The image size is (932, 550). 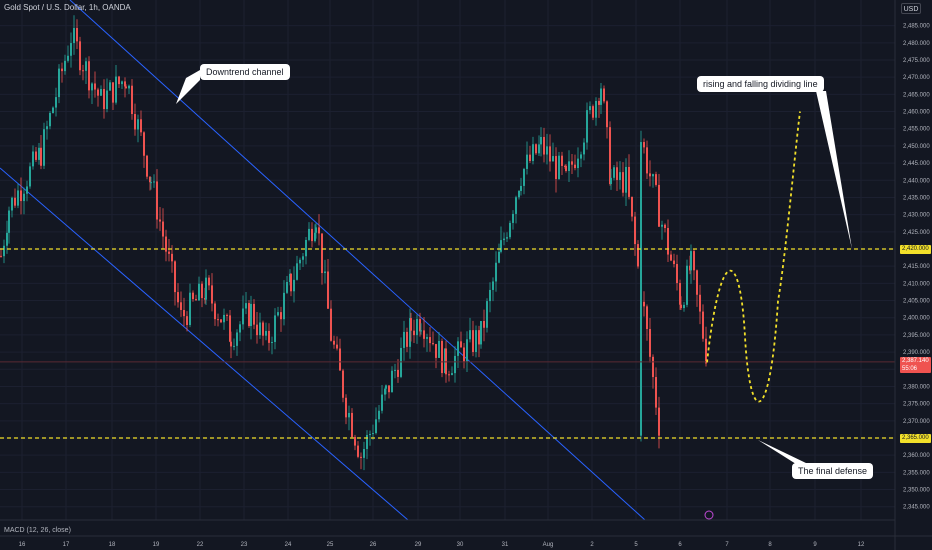 I want to click on price-tick-label: 2,370.000, so click(x=916, y=422).